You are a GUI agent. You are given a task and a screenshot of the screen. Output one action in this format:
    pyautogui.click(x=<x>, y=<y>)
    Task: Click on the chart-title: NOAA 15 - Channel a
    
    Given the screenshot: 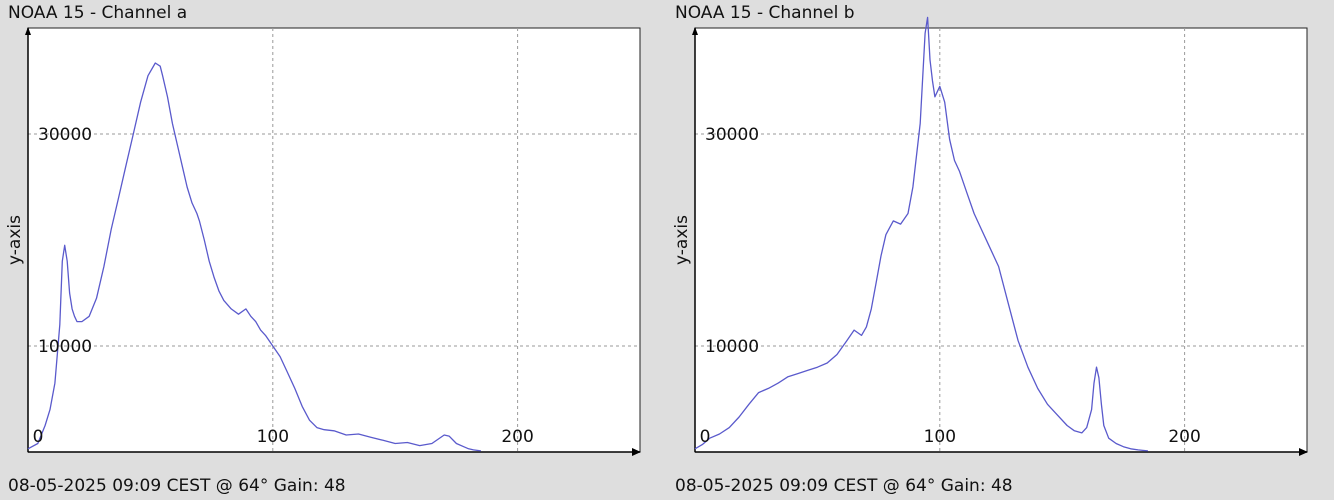 What is the action you would take?
    pyautogui.click(x=98, y=13)
    